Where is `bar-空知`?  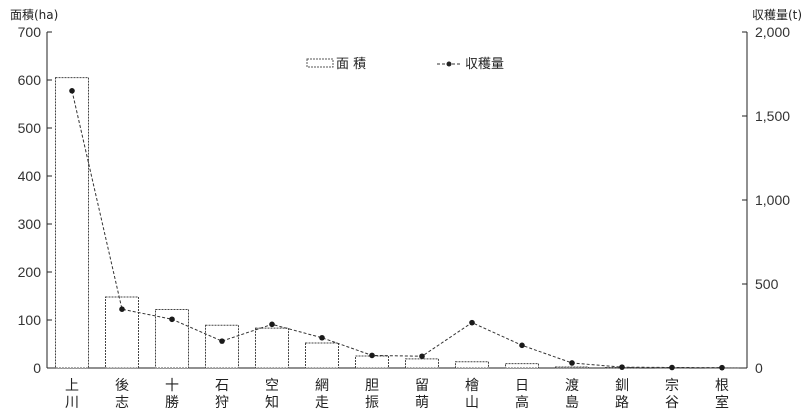
bar-空知 is located at coordinates (272, 348).